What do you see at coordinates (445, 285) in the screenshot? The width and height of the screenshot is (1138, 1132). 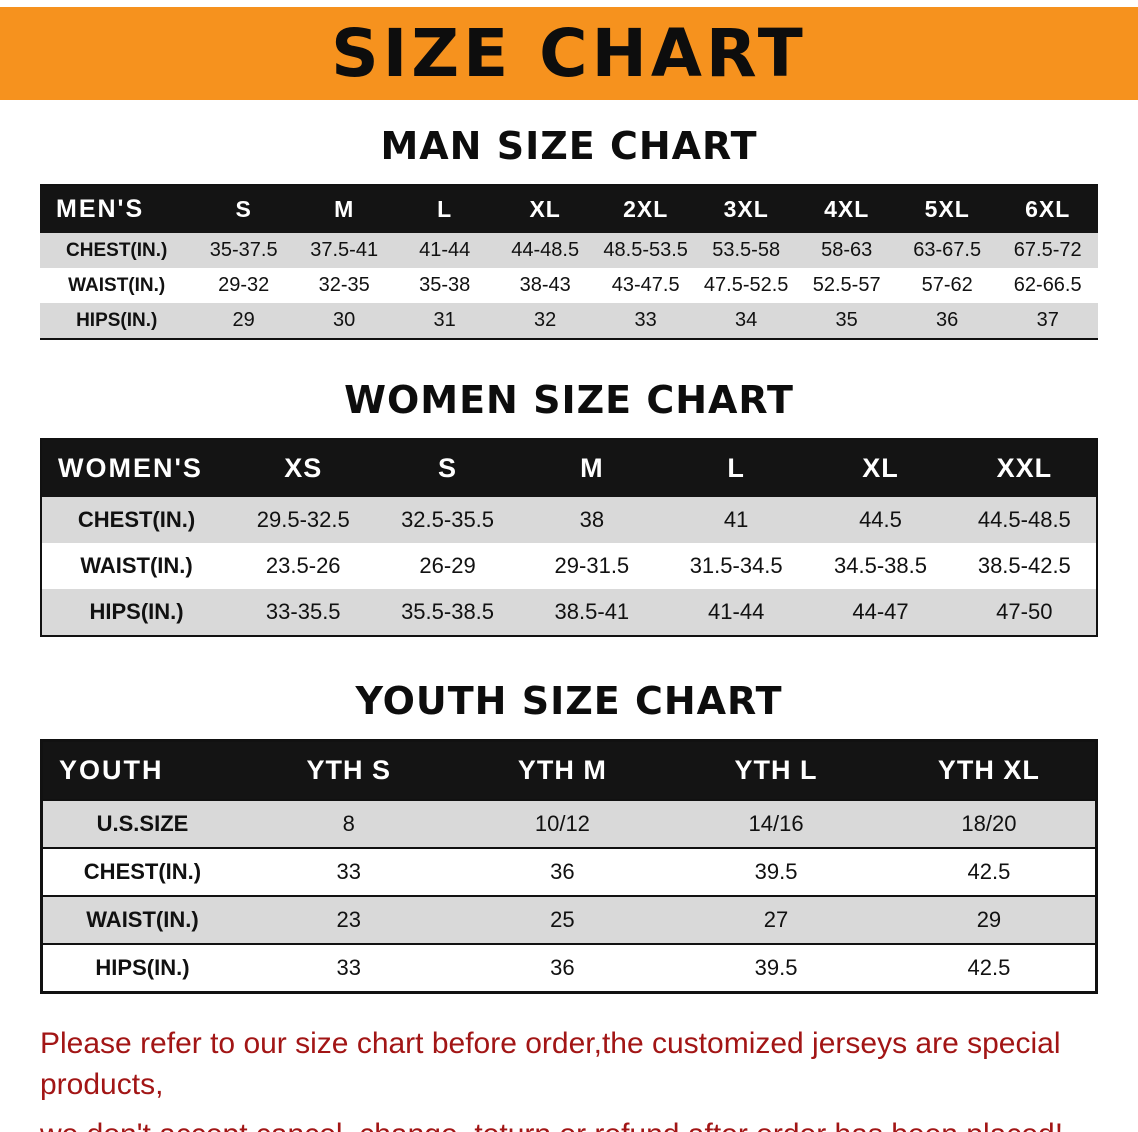 I see `value-cell: 35-38` at bounding box center [445, 285].